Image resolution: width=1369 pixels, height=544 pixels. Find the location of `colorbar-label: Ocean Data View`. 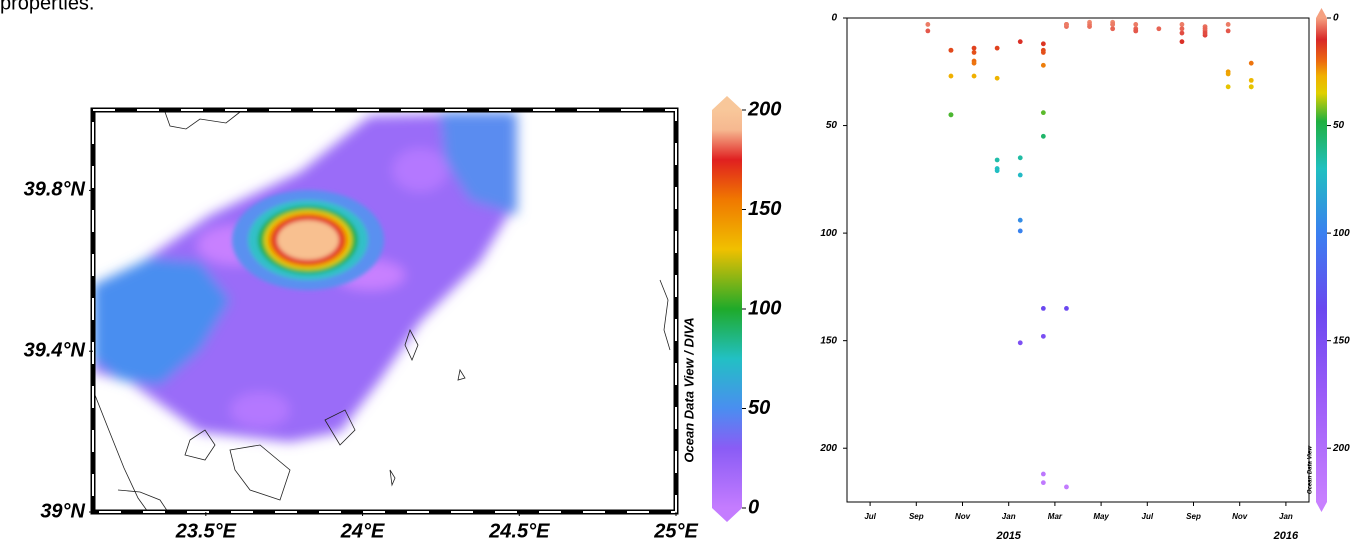

colorbar-label: Ocean Data View is located at coordinates (1311, 470).